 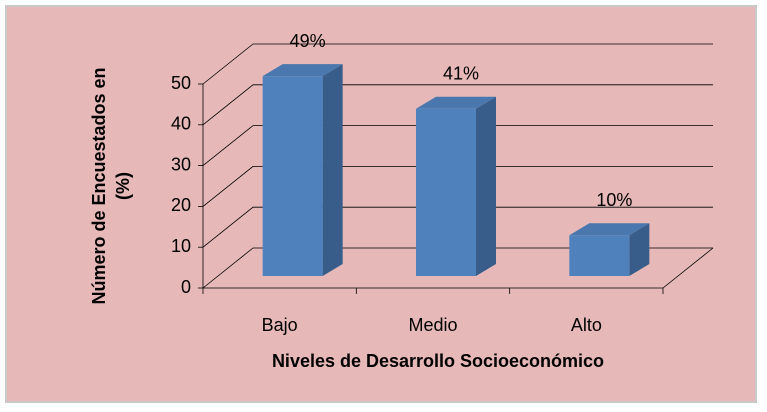 What do you see at coordinates (123, 186) in the screenshot?
I see `y-axis-title-line: (%)` at bounding box center [123, 186].